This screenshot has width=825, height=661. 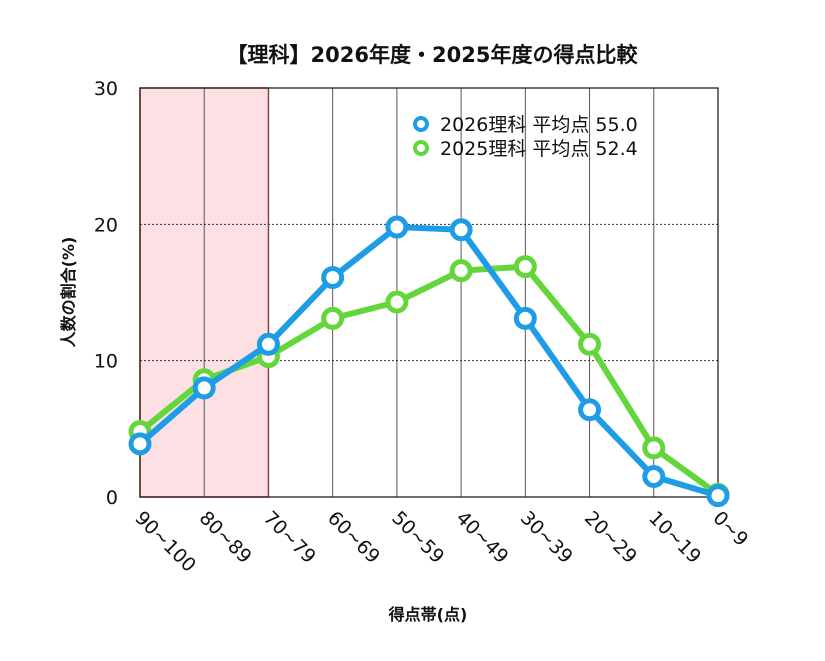 I want to click on x-tick-label: 20~29, so click(x=610, y=537).